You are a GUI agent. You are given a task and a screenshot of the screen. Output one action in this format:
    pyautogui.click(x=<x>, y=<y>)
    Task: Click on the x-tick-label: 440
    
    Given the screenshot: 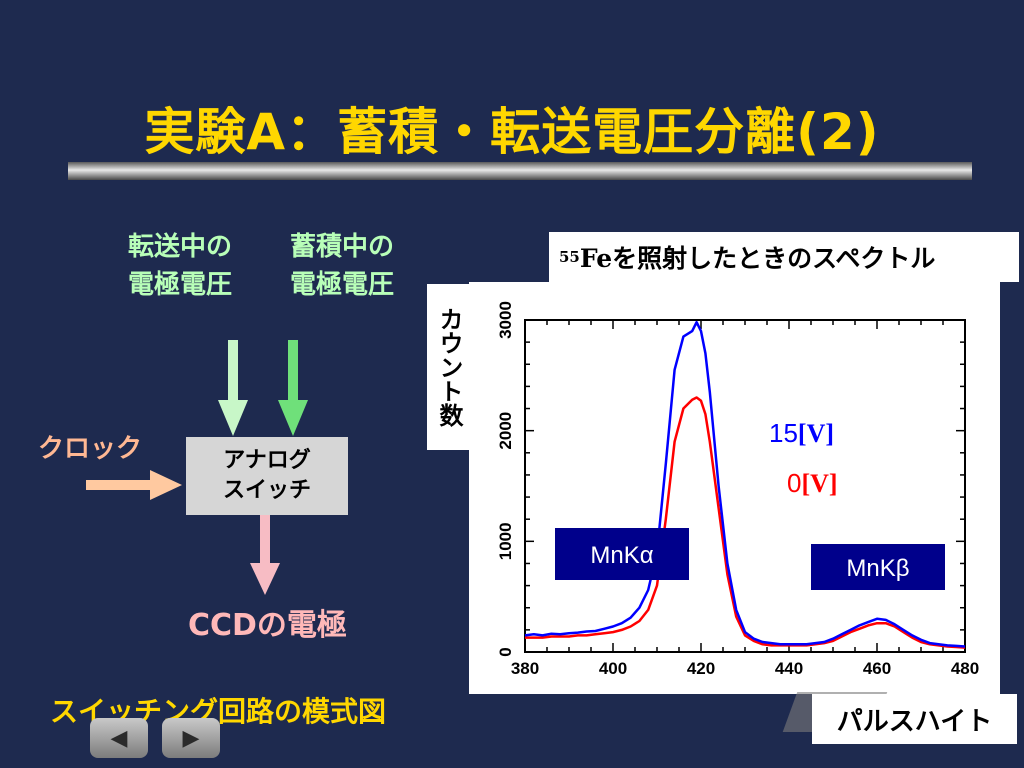 What is the action you would take?
    pyautogui.click(x=789, y=668)
    